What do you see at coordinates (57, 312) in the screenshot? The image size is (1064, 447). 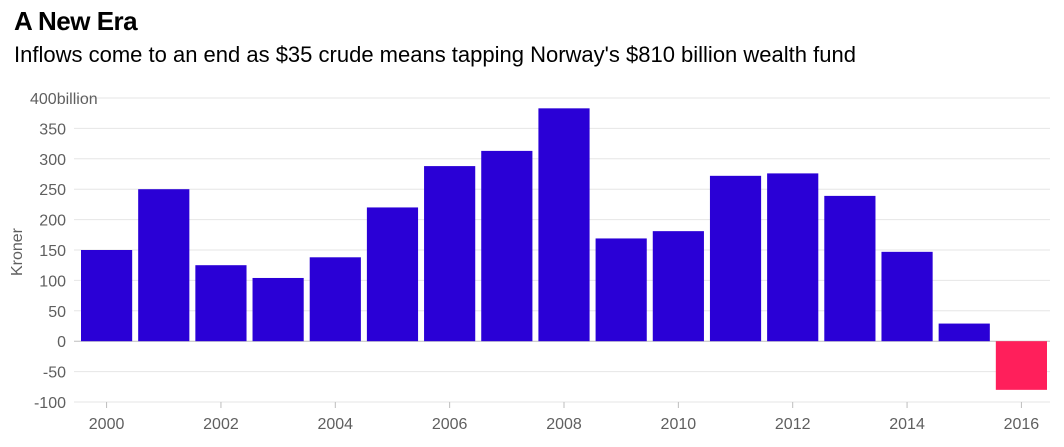 I see `y-tick-label: 50` at bounding box center [57, 312].